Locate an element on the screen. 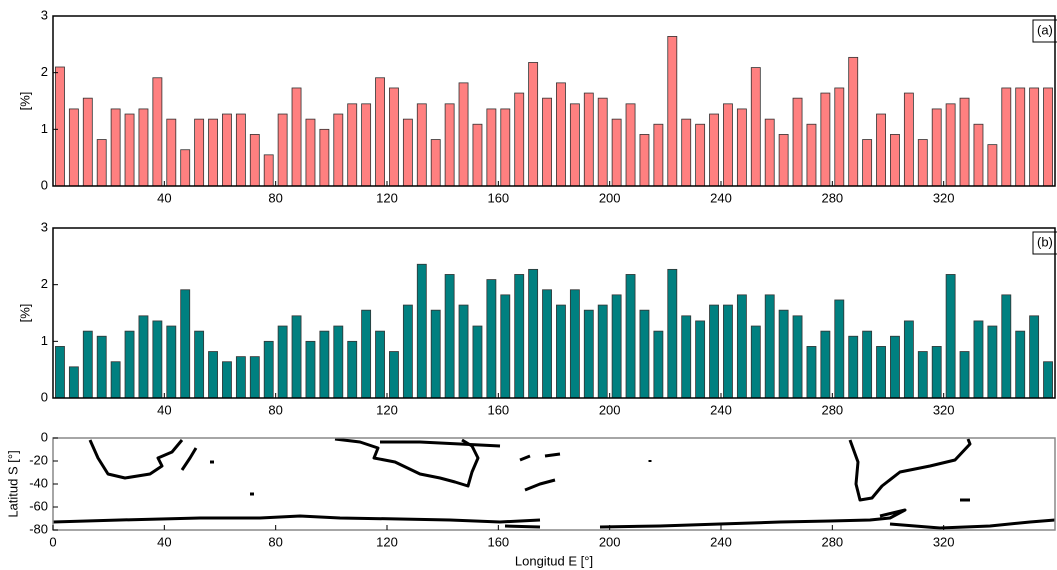 Image resolution: width=1057 pixels, height=570 pixels. x-axis-label: Longitud E [°] is located at coordinates (554, 560).